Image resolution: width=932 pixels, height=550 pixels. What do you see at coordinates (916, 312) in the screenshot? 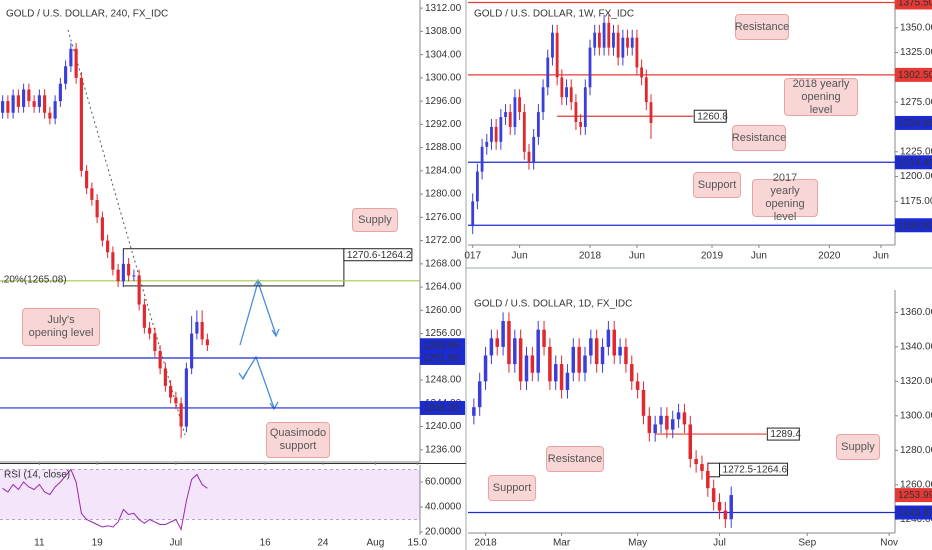
I see `y-tick-label: 1360.00` at bounding box center [916, 312].